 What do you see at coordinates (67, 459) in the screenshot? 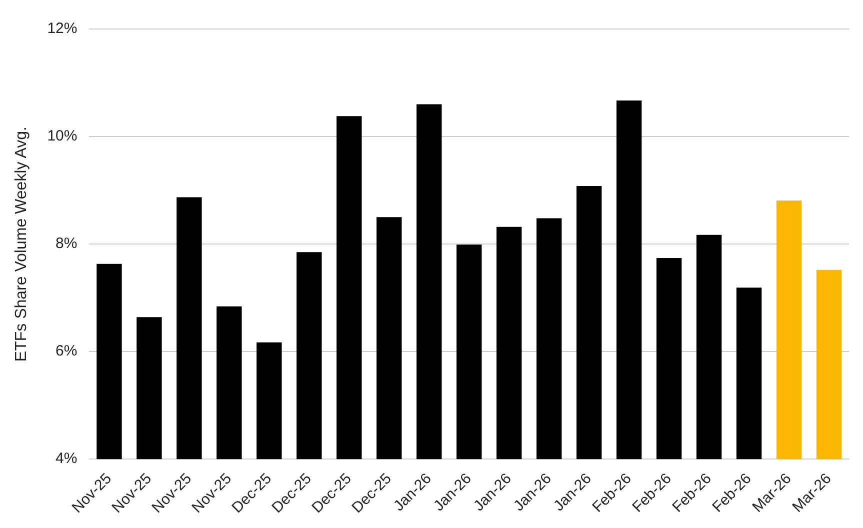
I see `y-tick-label: 4%` at bounding box center [67, 459].